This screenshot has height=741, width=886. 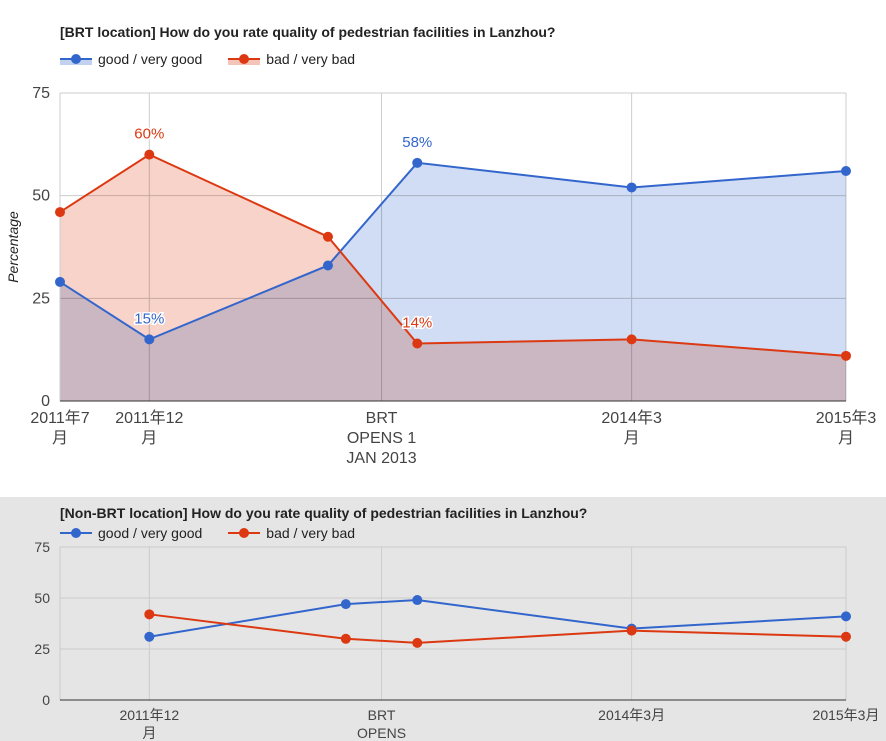 What do you see at coordinates (631, 418) in the screenshot?
I see `x-tick-label: 2014年3` at bounding box center [631, 418].